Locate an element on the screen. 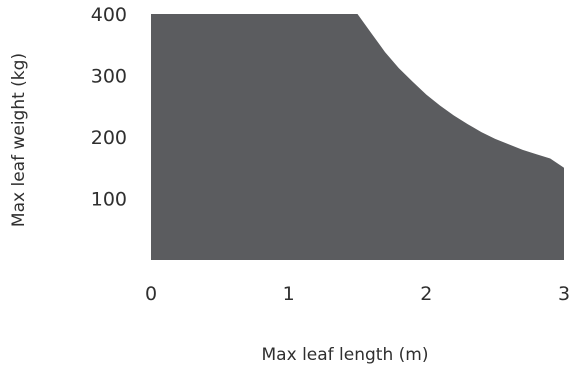 This screenshot has height=369, width=572. x-tick-labels: 0 1 2 3 is located at coordinates (357, 294).